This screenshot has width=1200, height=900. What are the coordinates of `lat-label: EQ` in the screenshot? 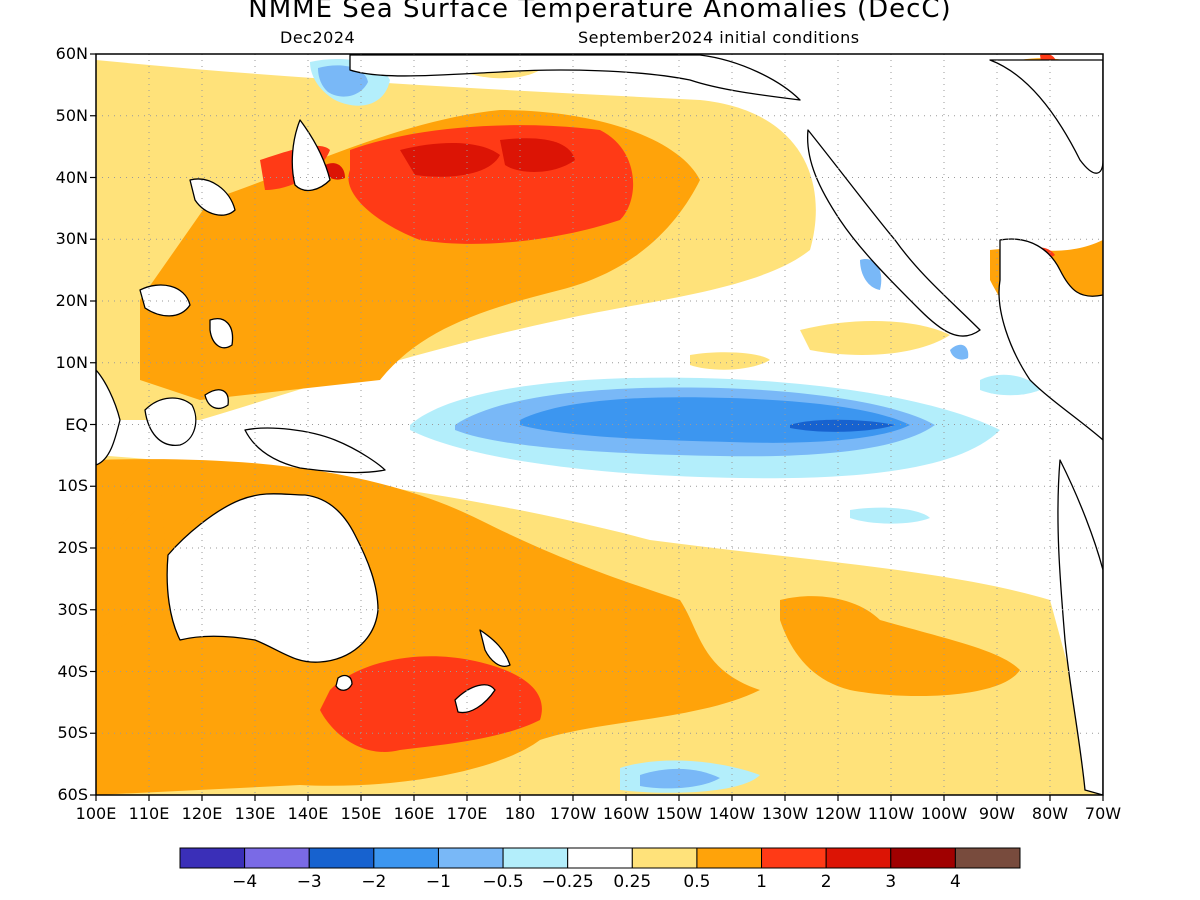 It's located at (76, 424).